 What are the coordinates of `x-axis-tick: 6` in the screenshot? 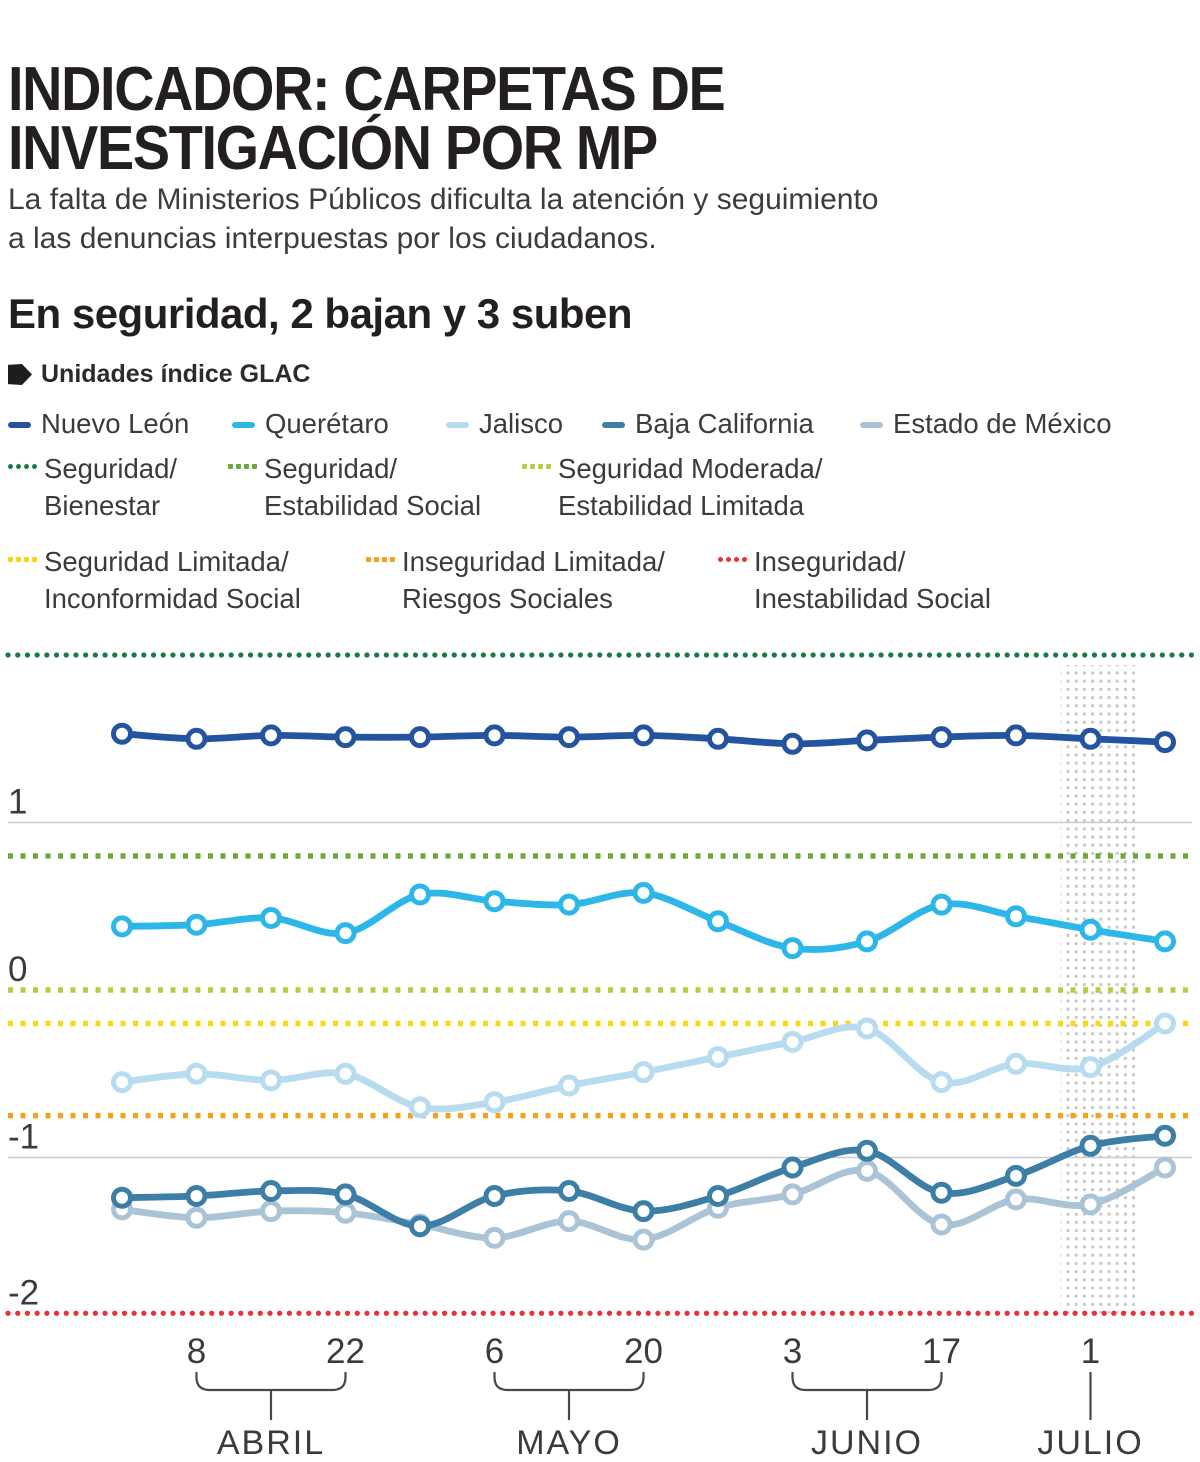 It's located at (494, 1351).